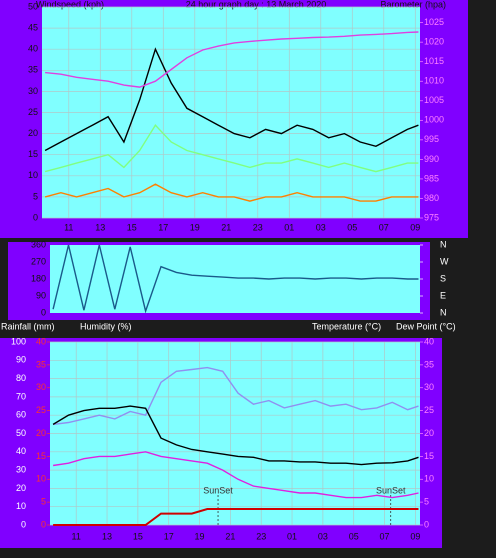 This screenshot has width=496, height=558. What do you see at coordinates (431, 178) in the screenshot?
I see `y2-tick-label: 985` at bounding box center [431, 178].